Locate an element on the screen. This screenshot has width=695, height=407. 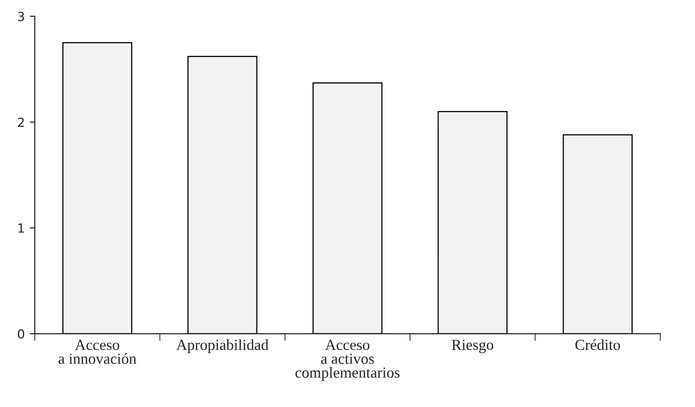
y-tick-label: 2 is located at coordinates (21, 122).